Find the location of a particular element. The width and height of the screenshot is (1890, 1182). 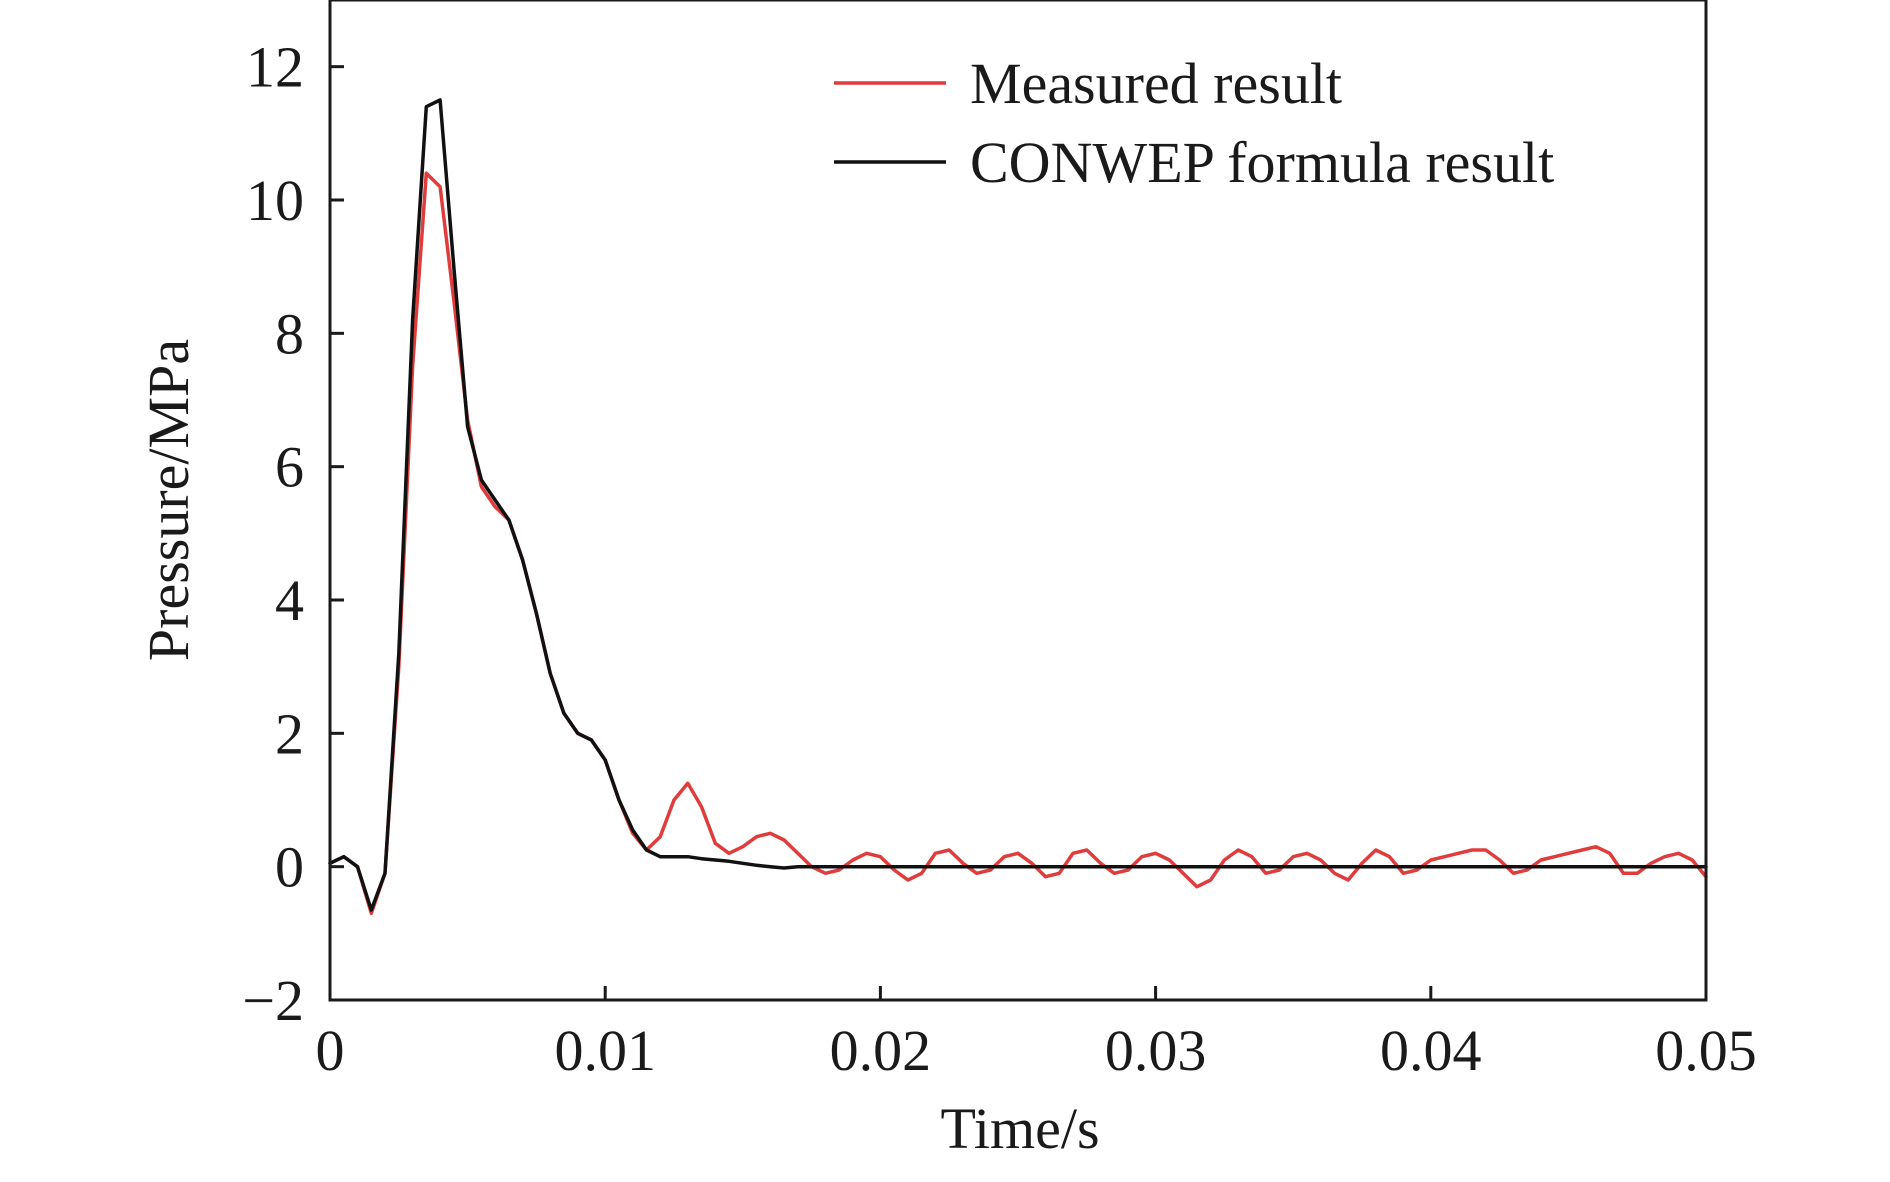

y-tick-label: 4 is located at coordinates (289, 600).